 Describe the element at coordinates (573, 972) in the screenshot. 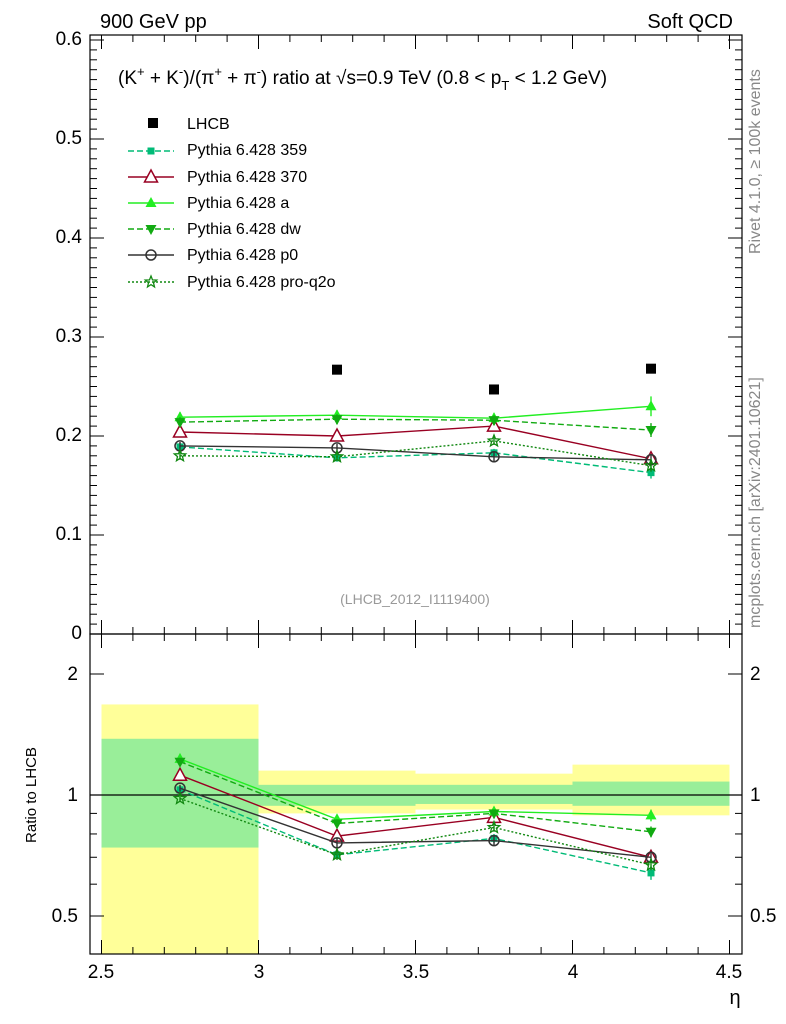

I see `x-tick-4: 4` at that location.